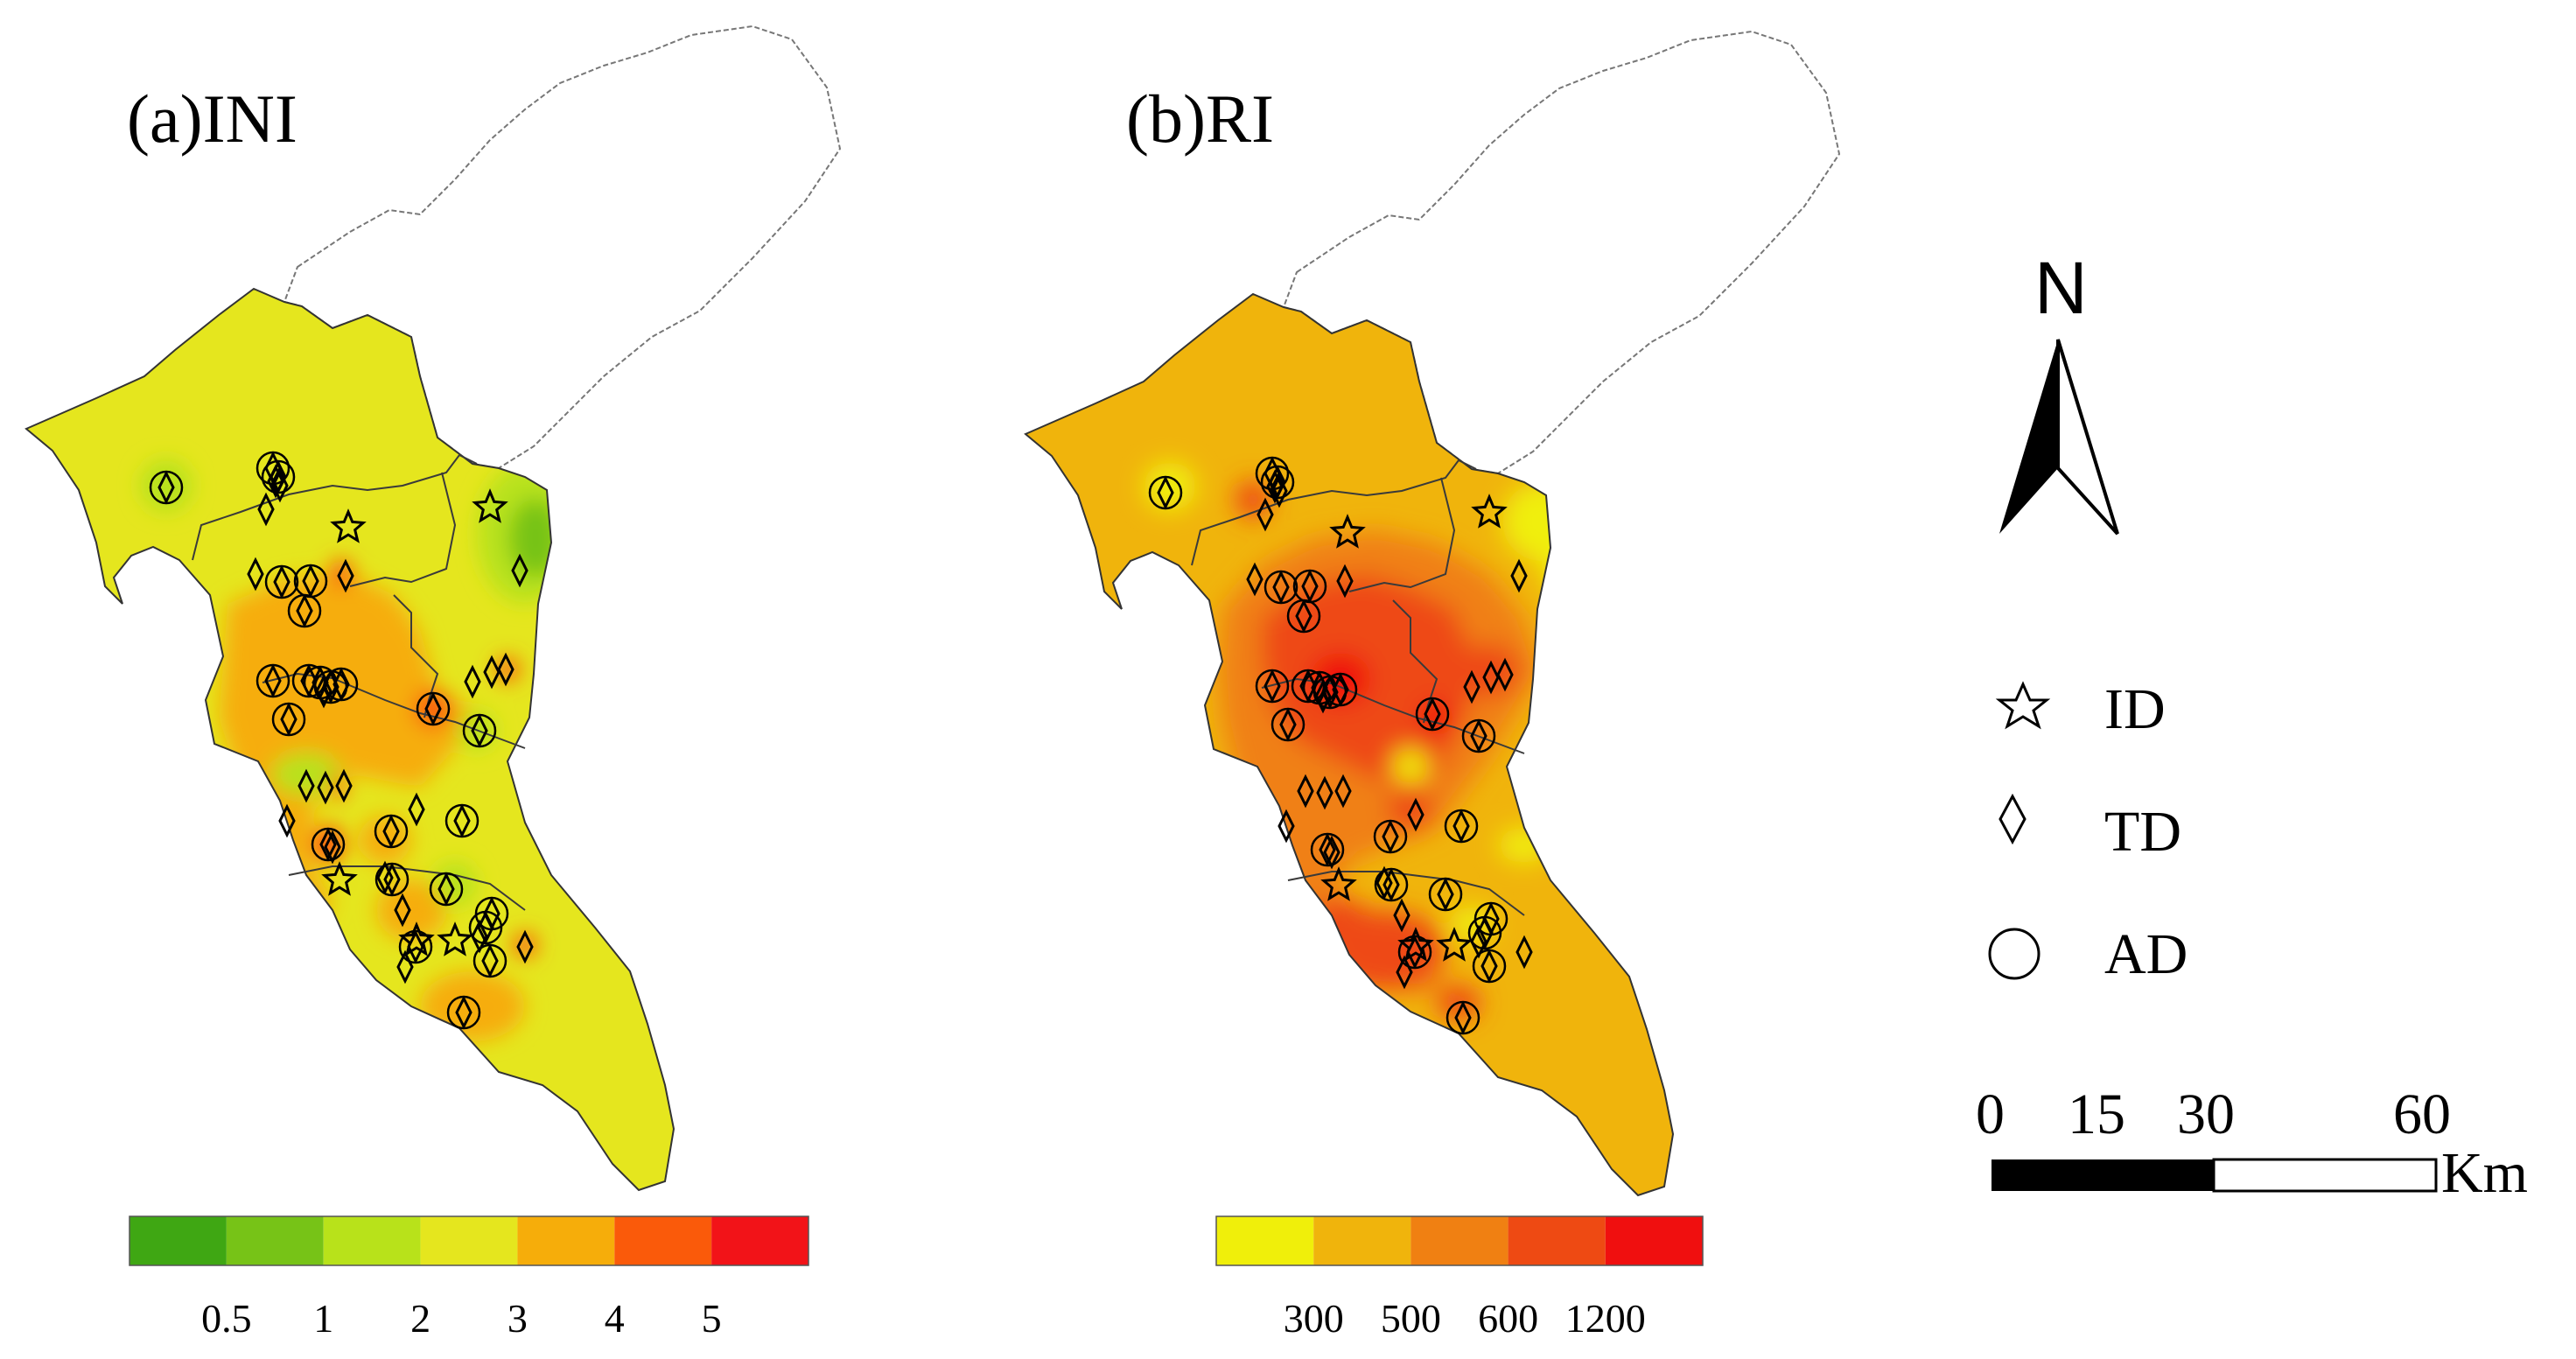 The image size is (2576, 1359). What do you see at coordinates (226, 1318) in the screenshot?
I see `ini-legend-tick-label: 0.5` at bounding box center [226, 1318].